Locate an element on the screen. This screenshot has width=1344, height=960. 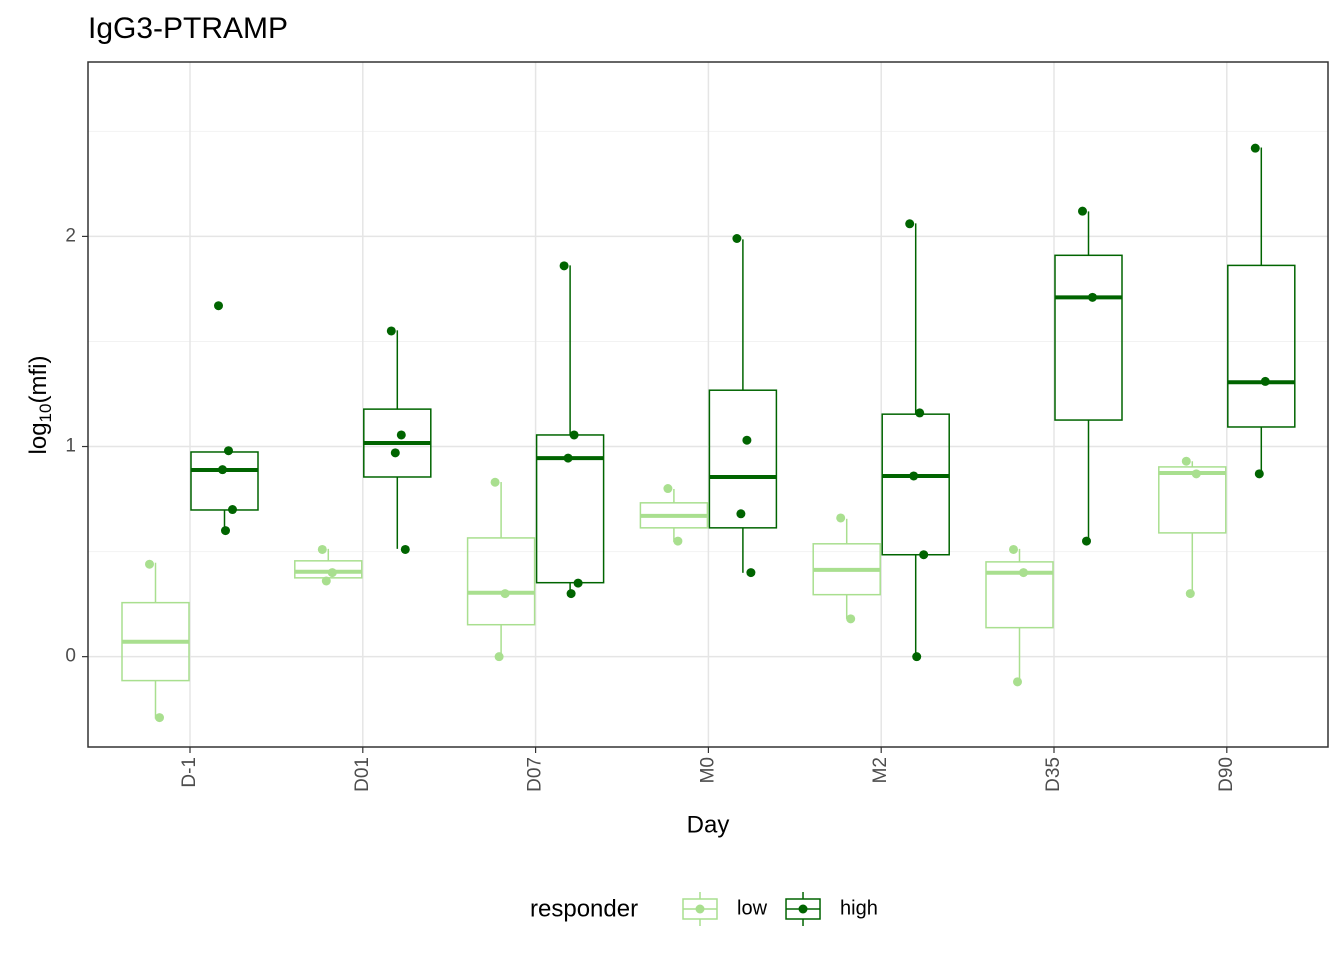
y-title-base: log is located at coordinates (38, 438).